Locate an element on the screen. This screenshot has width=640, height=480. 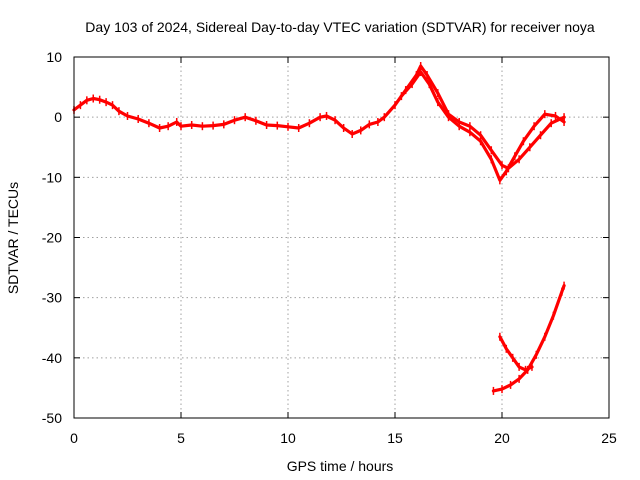
x-tick-label: 10 is located at coordinates (288, 438).